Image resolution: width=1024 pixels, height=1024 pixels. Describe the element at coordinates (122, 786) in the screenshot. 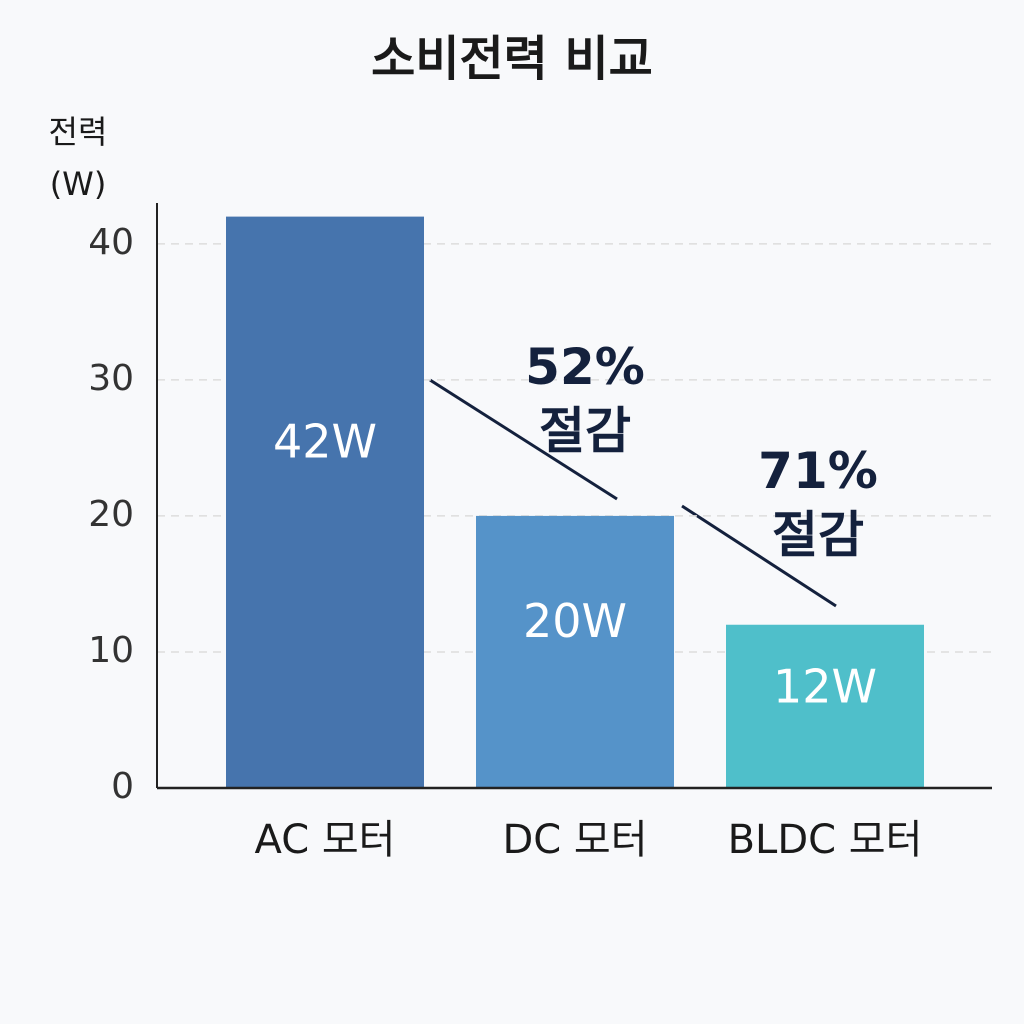

I see `y-tick-label: 0` at that location.